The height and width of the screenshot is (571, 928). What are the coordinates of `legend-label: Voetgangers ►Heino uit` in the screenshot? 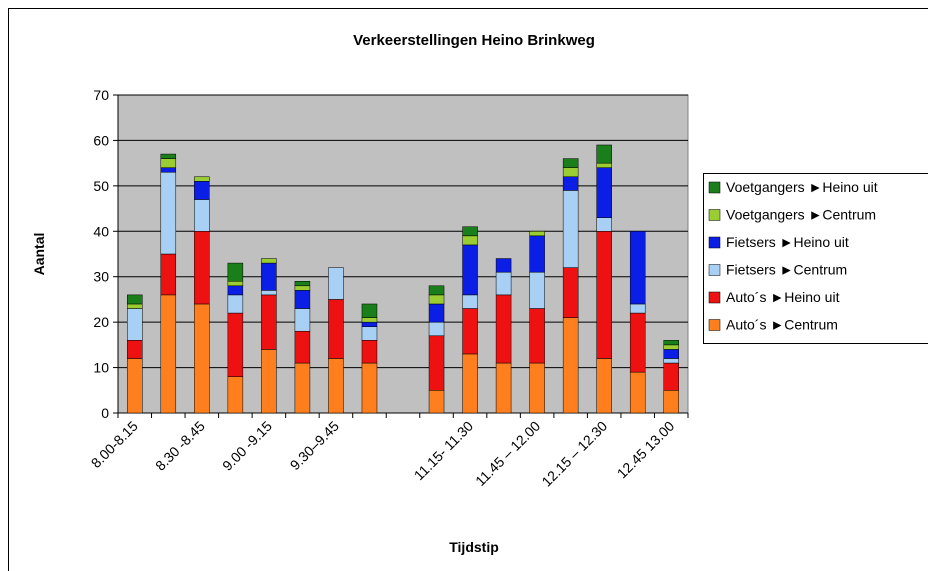 It's located at (802, 187).